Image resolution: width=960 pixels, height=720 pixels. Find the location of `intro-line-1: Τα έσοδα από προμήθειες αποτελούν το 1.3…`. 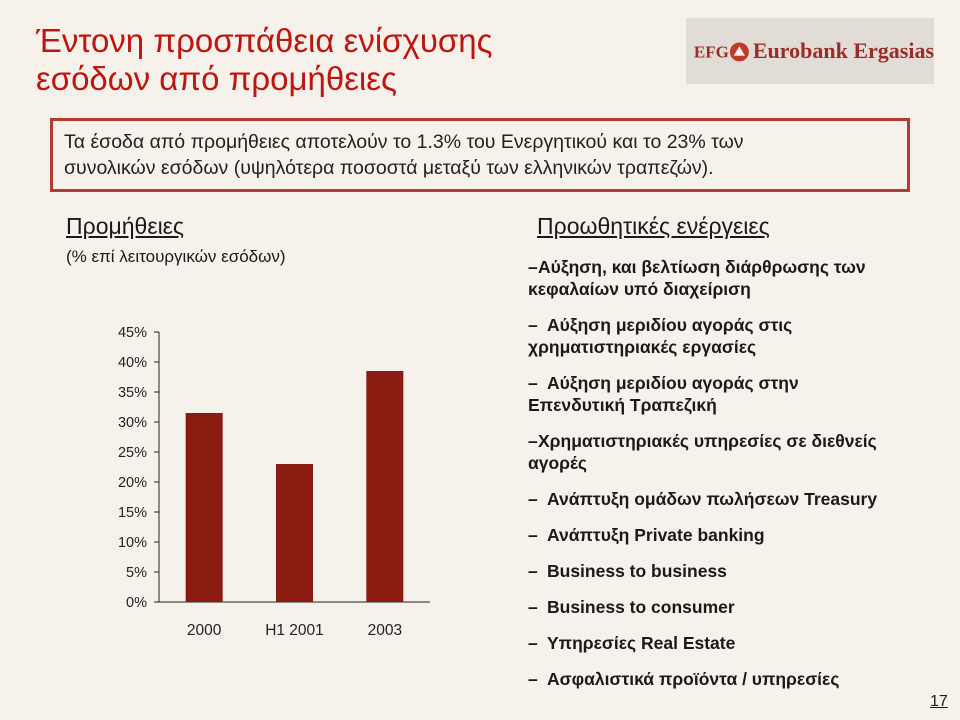

intro-line-1: Τα έσοδα από προμήθειες αποτελούν το 1.3… is located at coordinates (404, 142).